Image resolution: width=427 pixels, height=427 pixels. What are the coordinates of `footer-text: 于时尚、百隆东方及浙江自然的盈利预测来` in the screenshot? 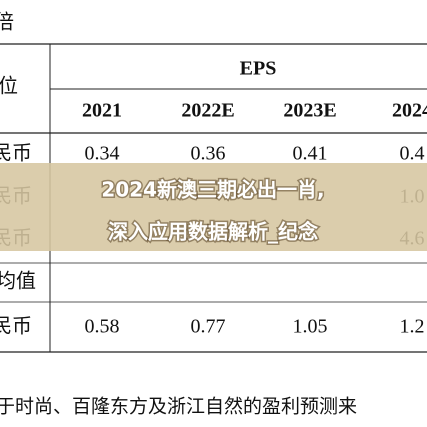 It's located at (178, 406).